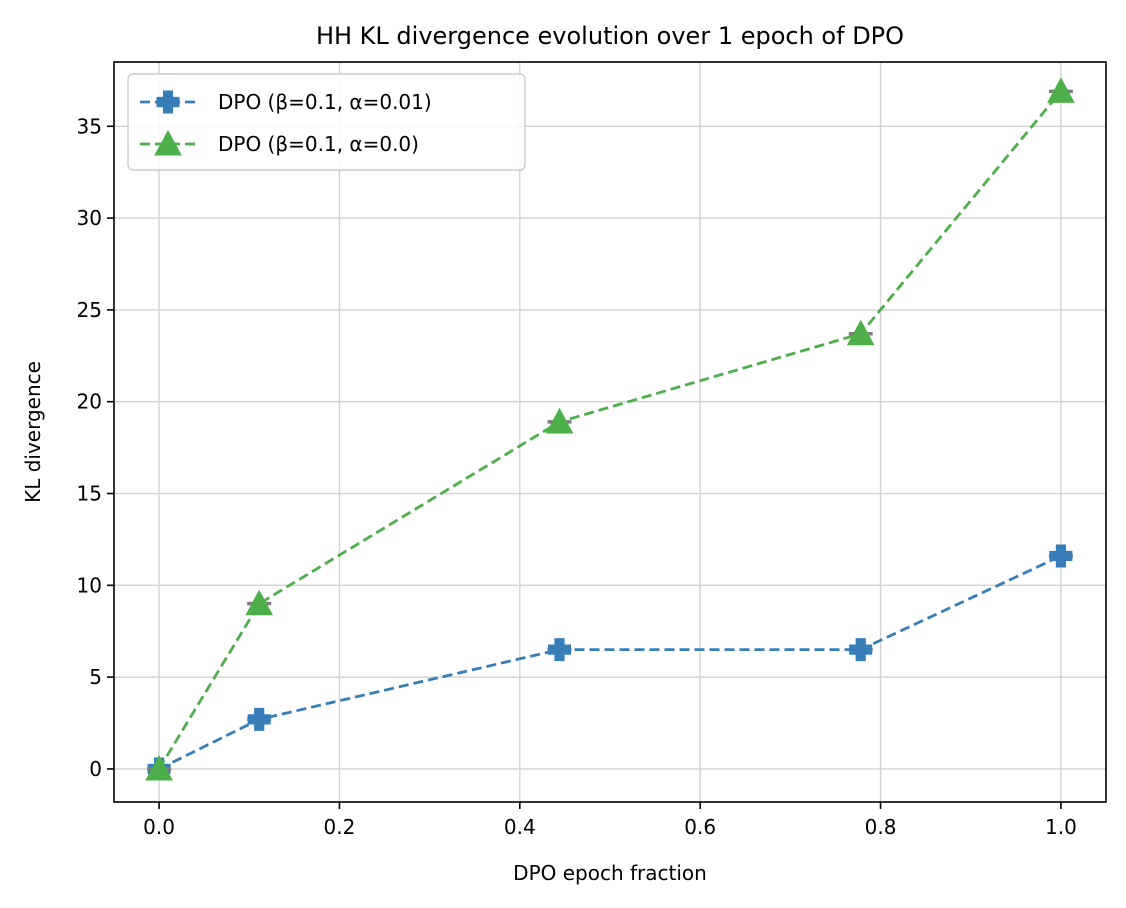 The width and height of the screenshot is (1126, 908). Describe the element at coordinates (89, 402) in the screenshot. I see `y-tick-label: 20` at that location.